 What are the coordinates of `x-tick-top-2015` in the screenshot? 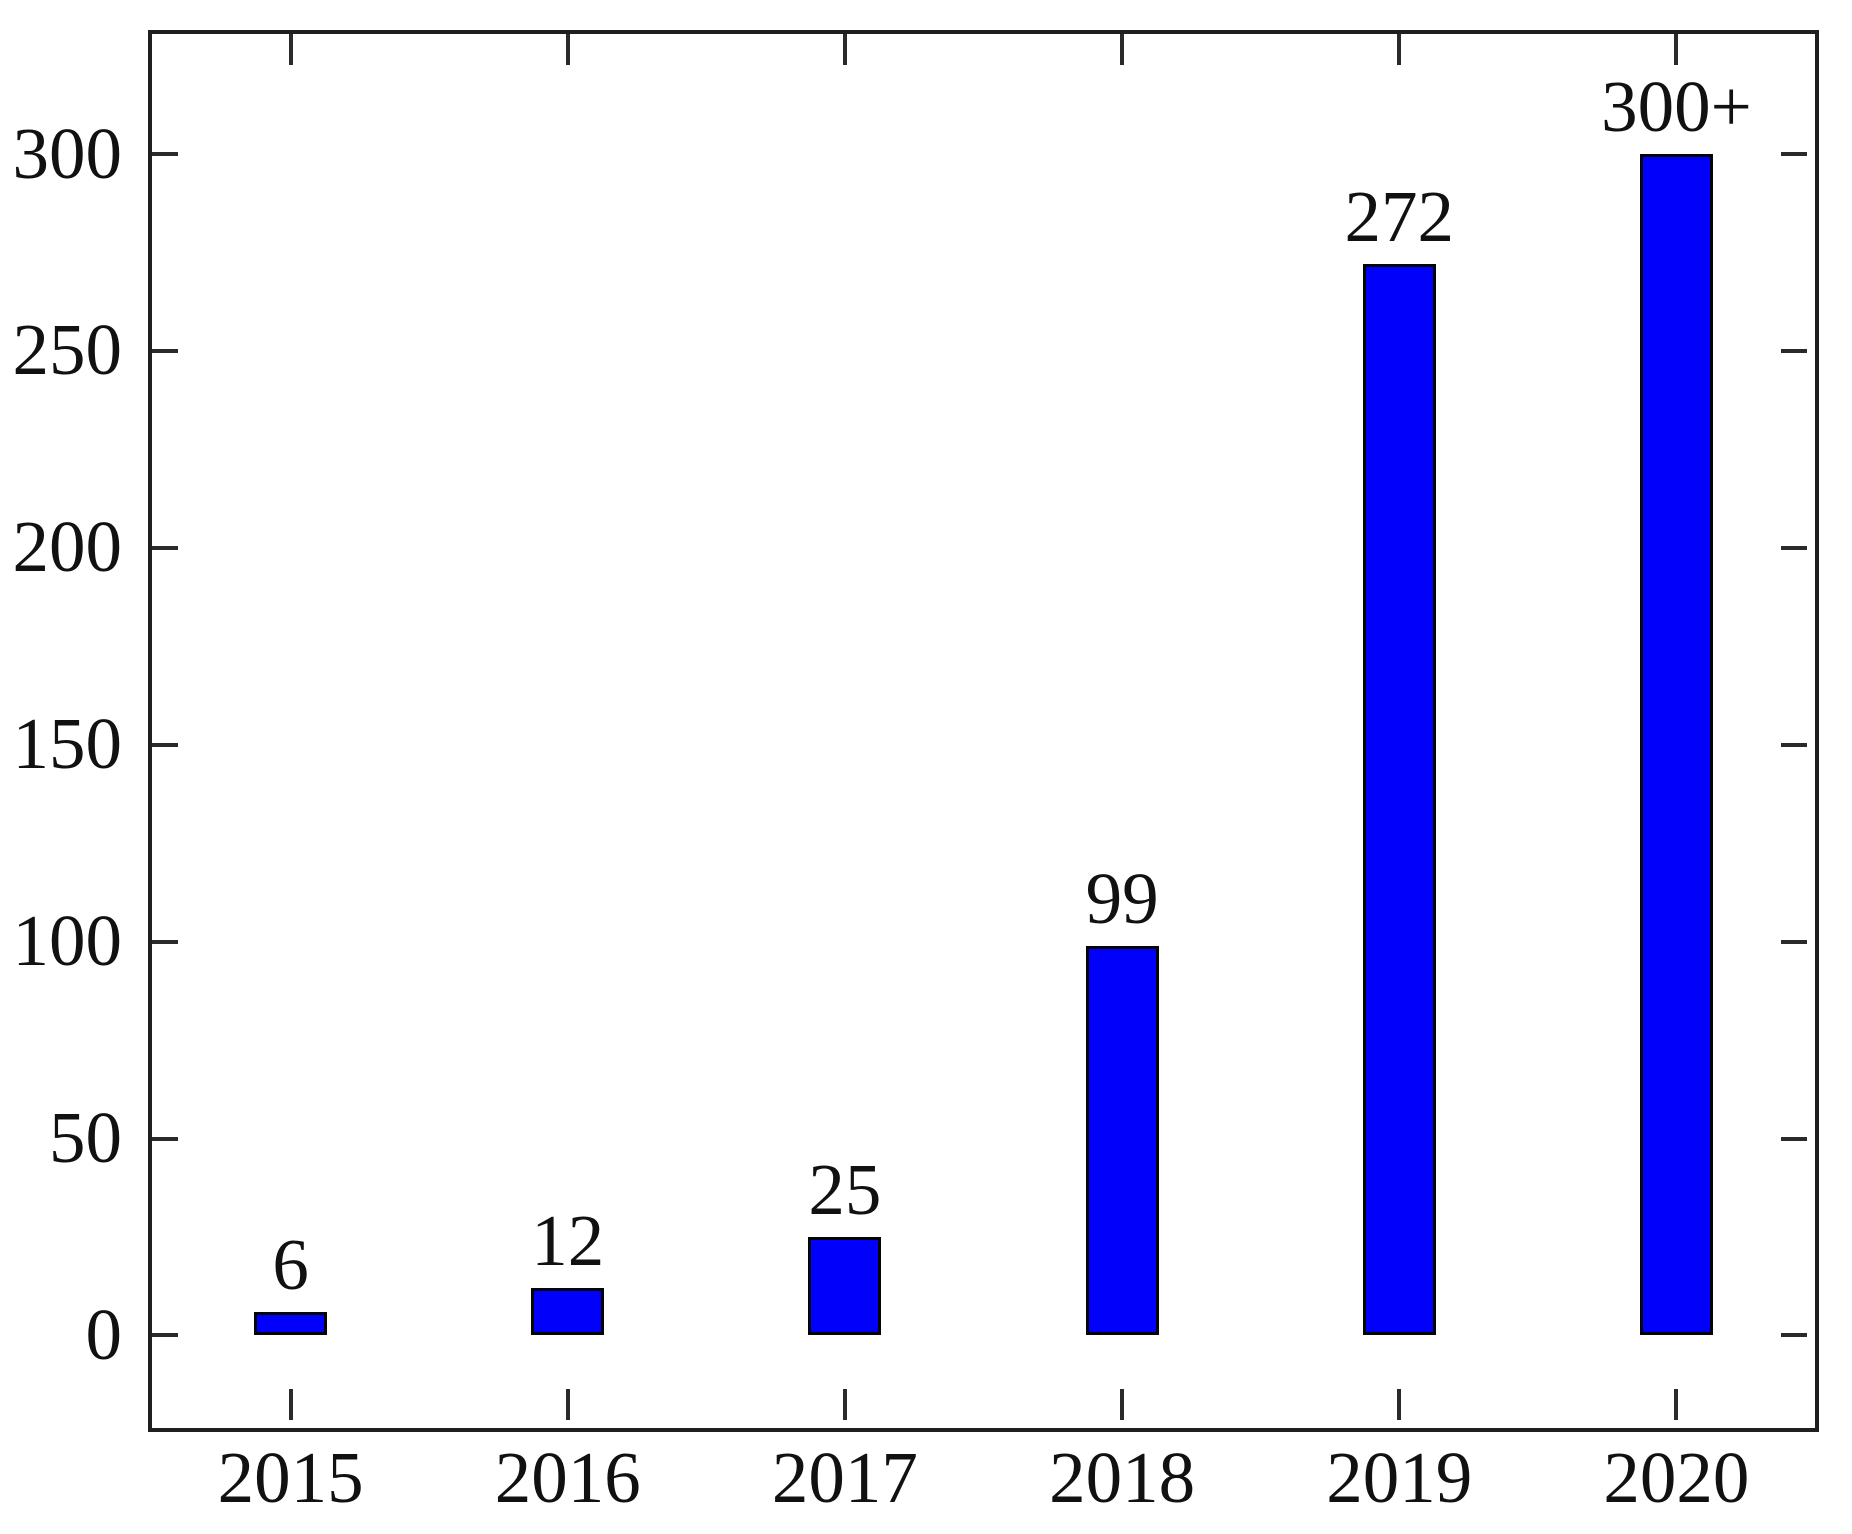 It's located at (290, 49).